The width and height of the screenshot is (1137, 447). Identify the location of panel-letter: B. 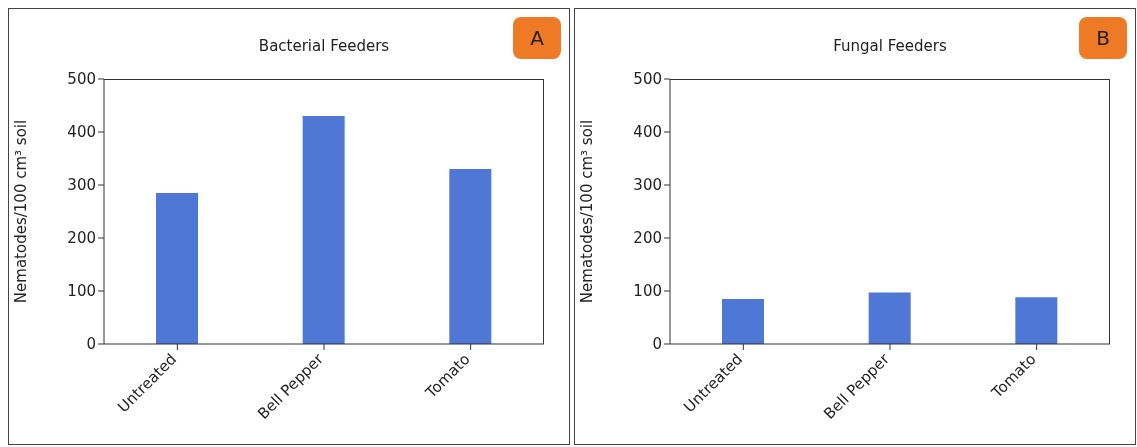
(1103, 38).